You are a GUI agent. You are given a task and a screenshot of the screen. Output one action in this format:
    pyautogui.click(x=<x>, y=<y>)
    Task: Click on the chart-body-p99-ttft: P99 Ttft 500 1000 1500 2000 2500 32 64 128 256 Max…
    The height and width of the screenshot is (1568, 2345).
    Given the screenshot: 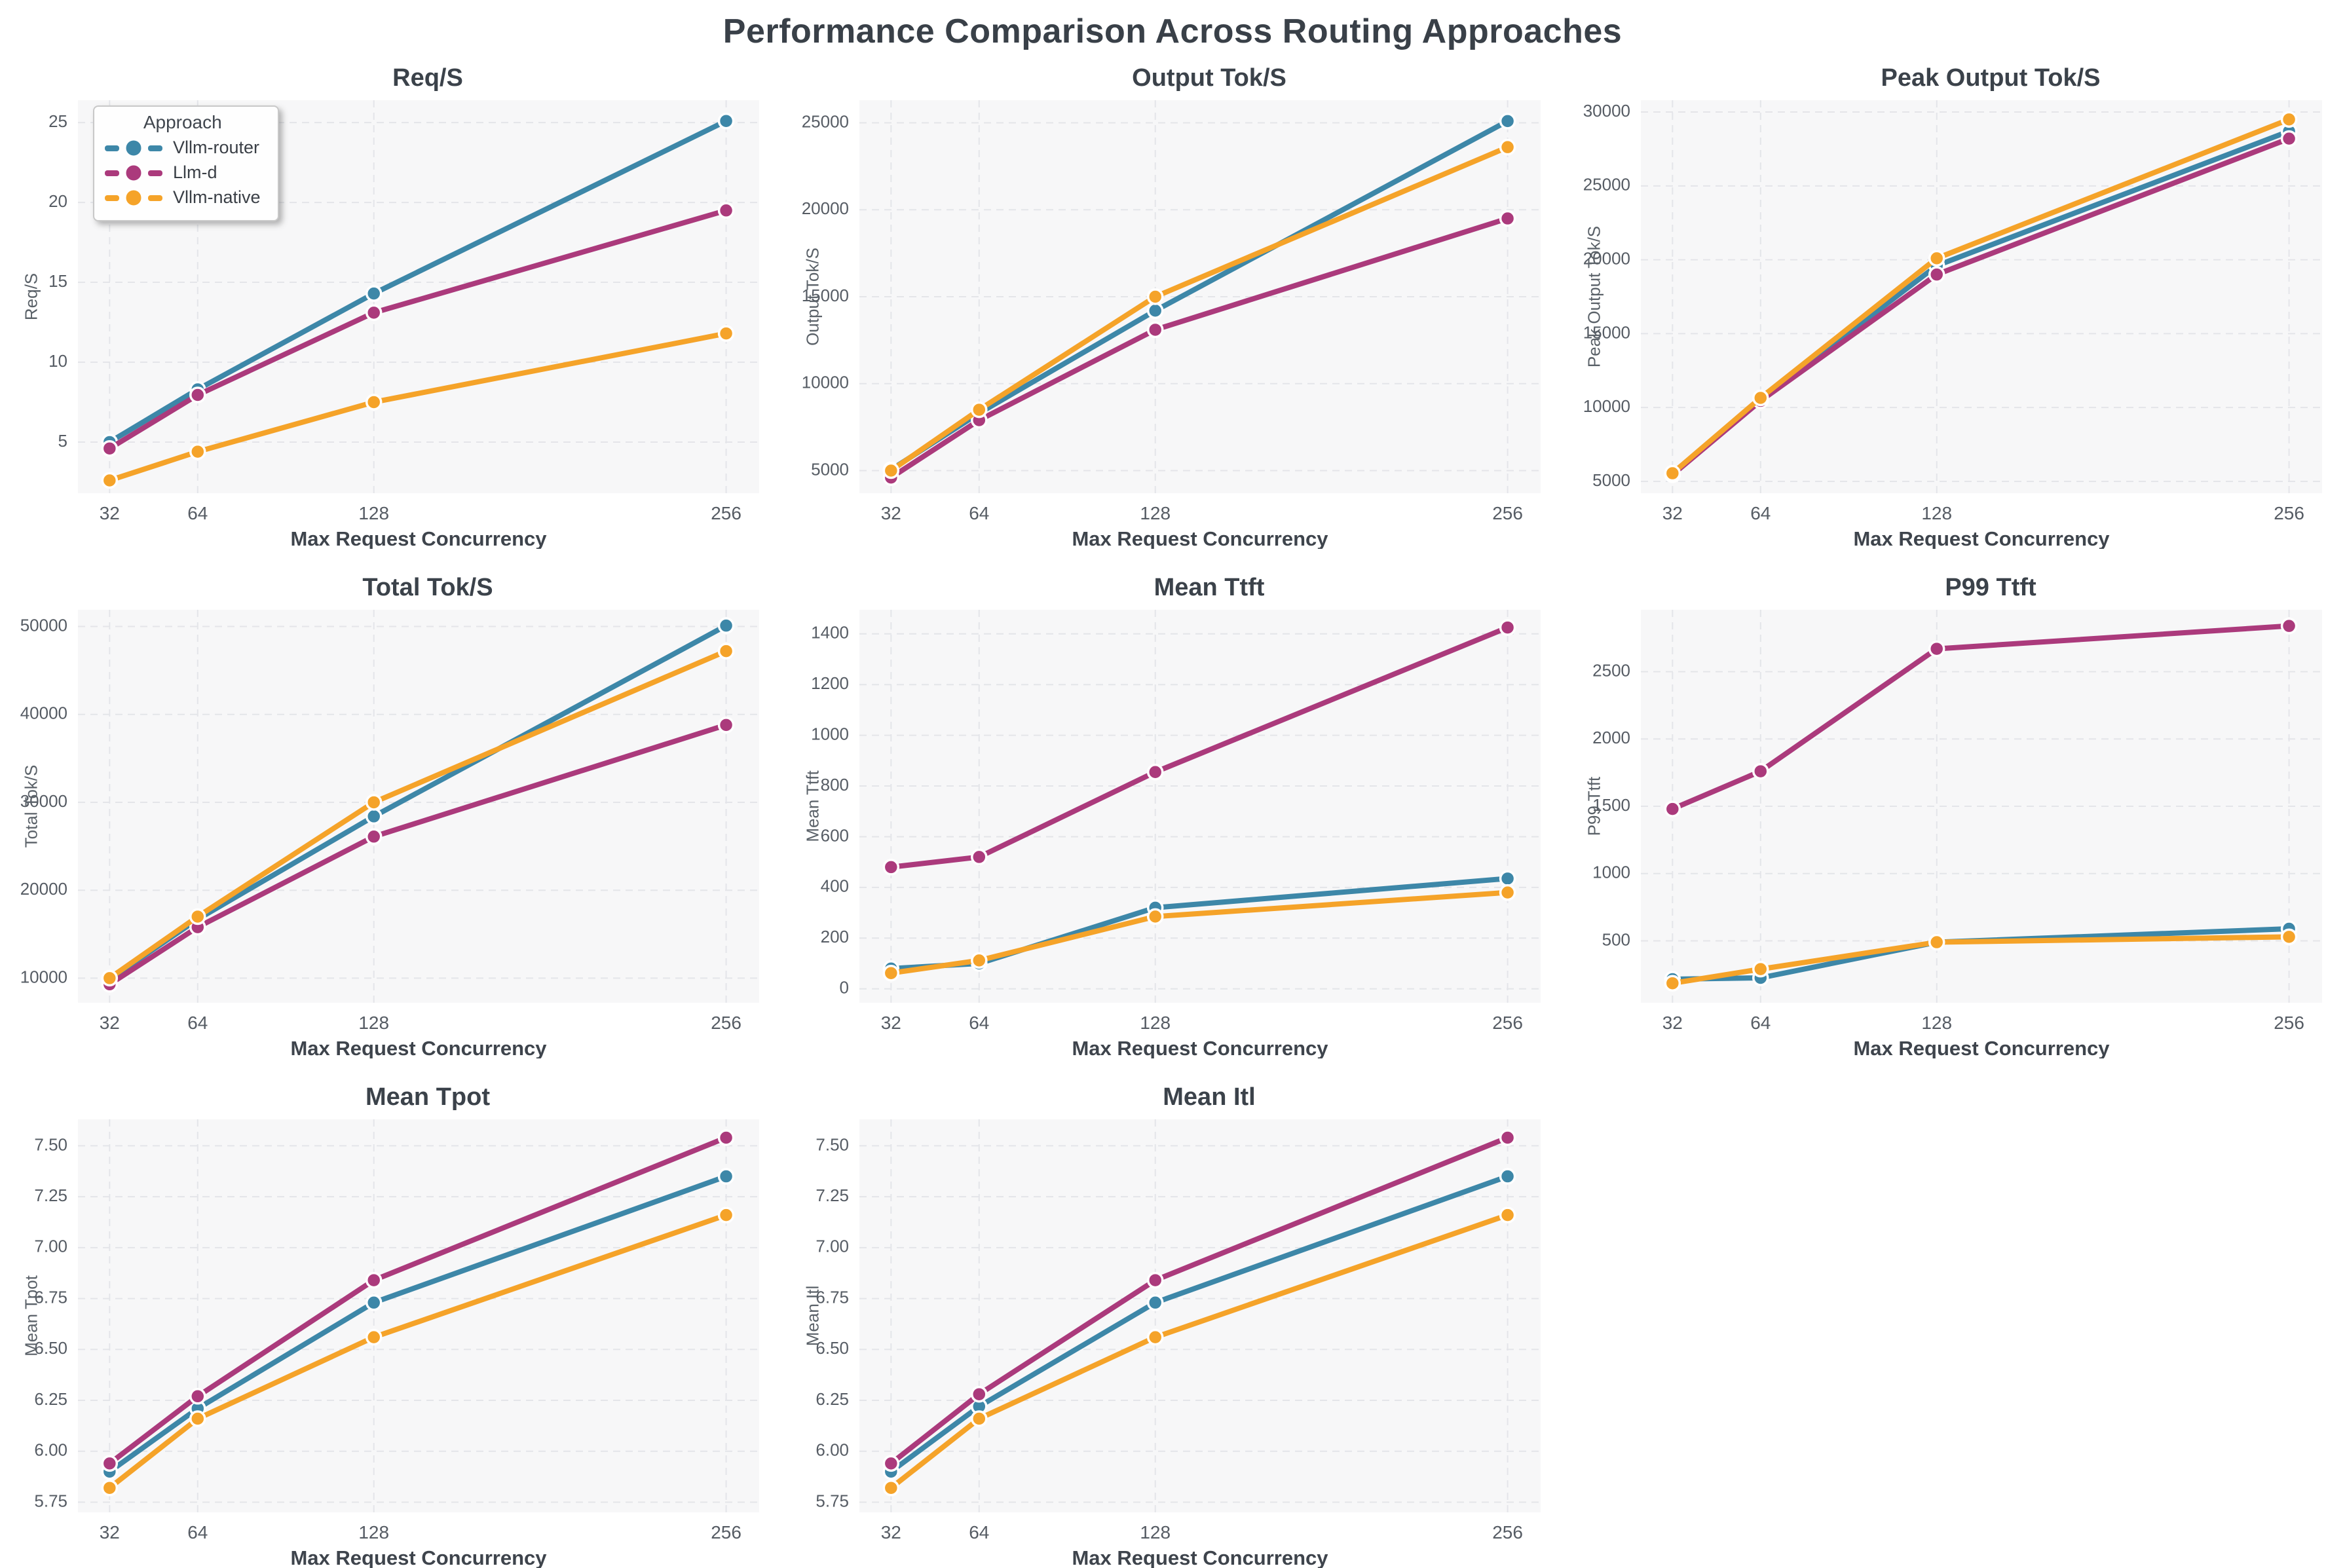 What is the action you would take?
    pyautogui.click(x=1954, y=830)
    